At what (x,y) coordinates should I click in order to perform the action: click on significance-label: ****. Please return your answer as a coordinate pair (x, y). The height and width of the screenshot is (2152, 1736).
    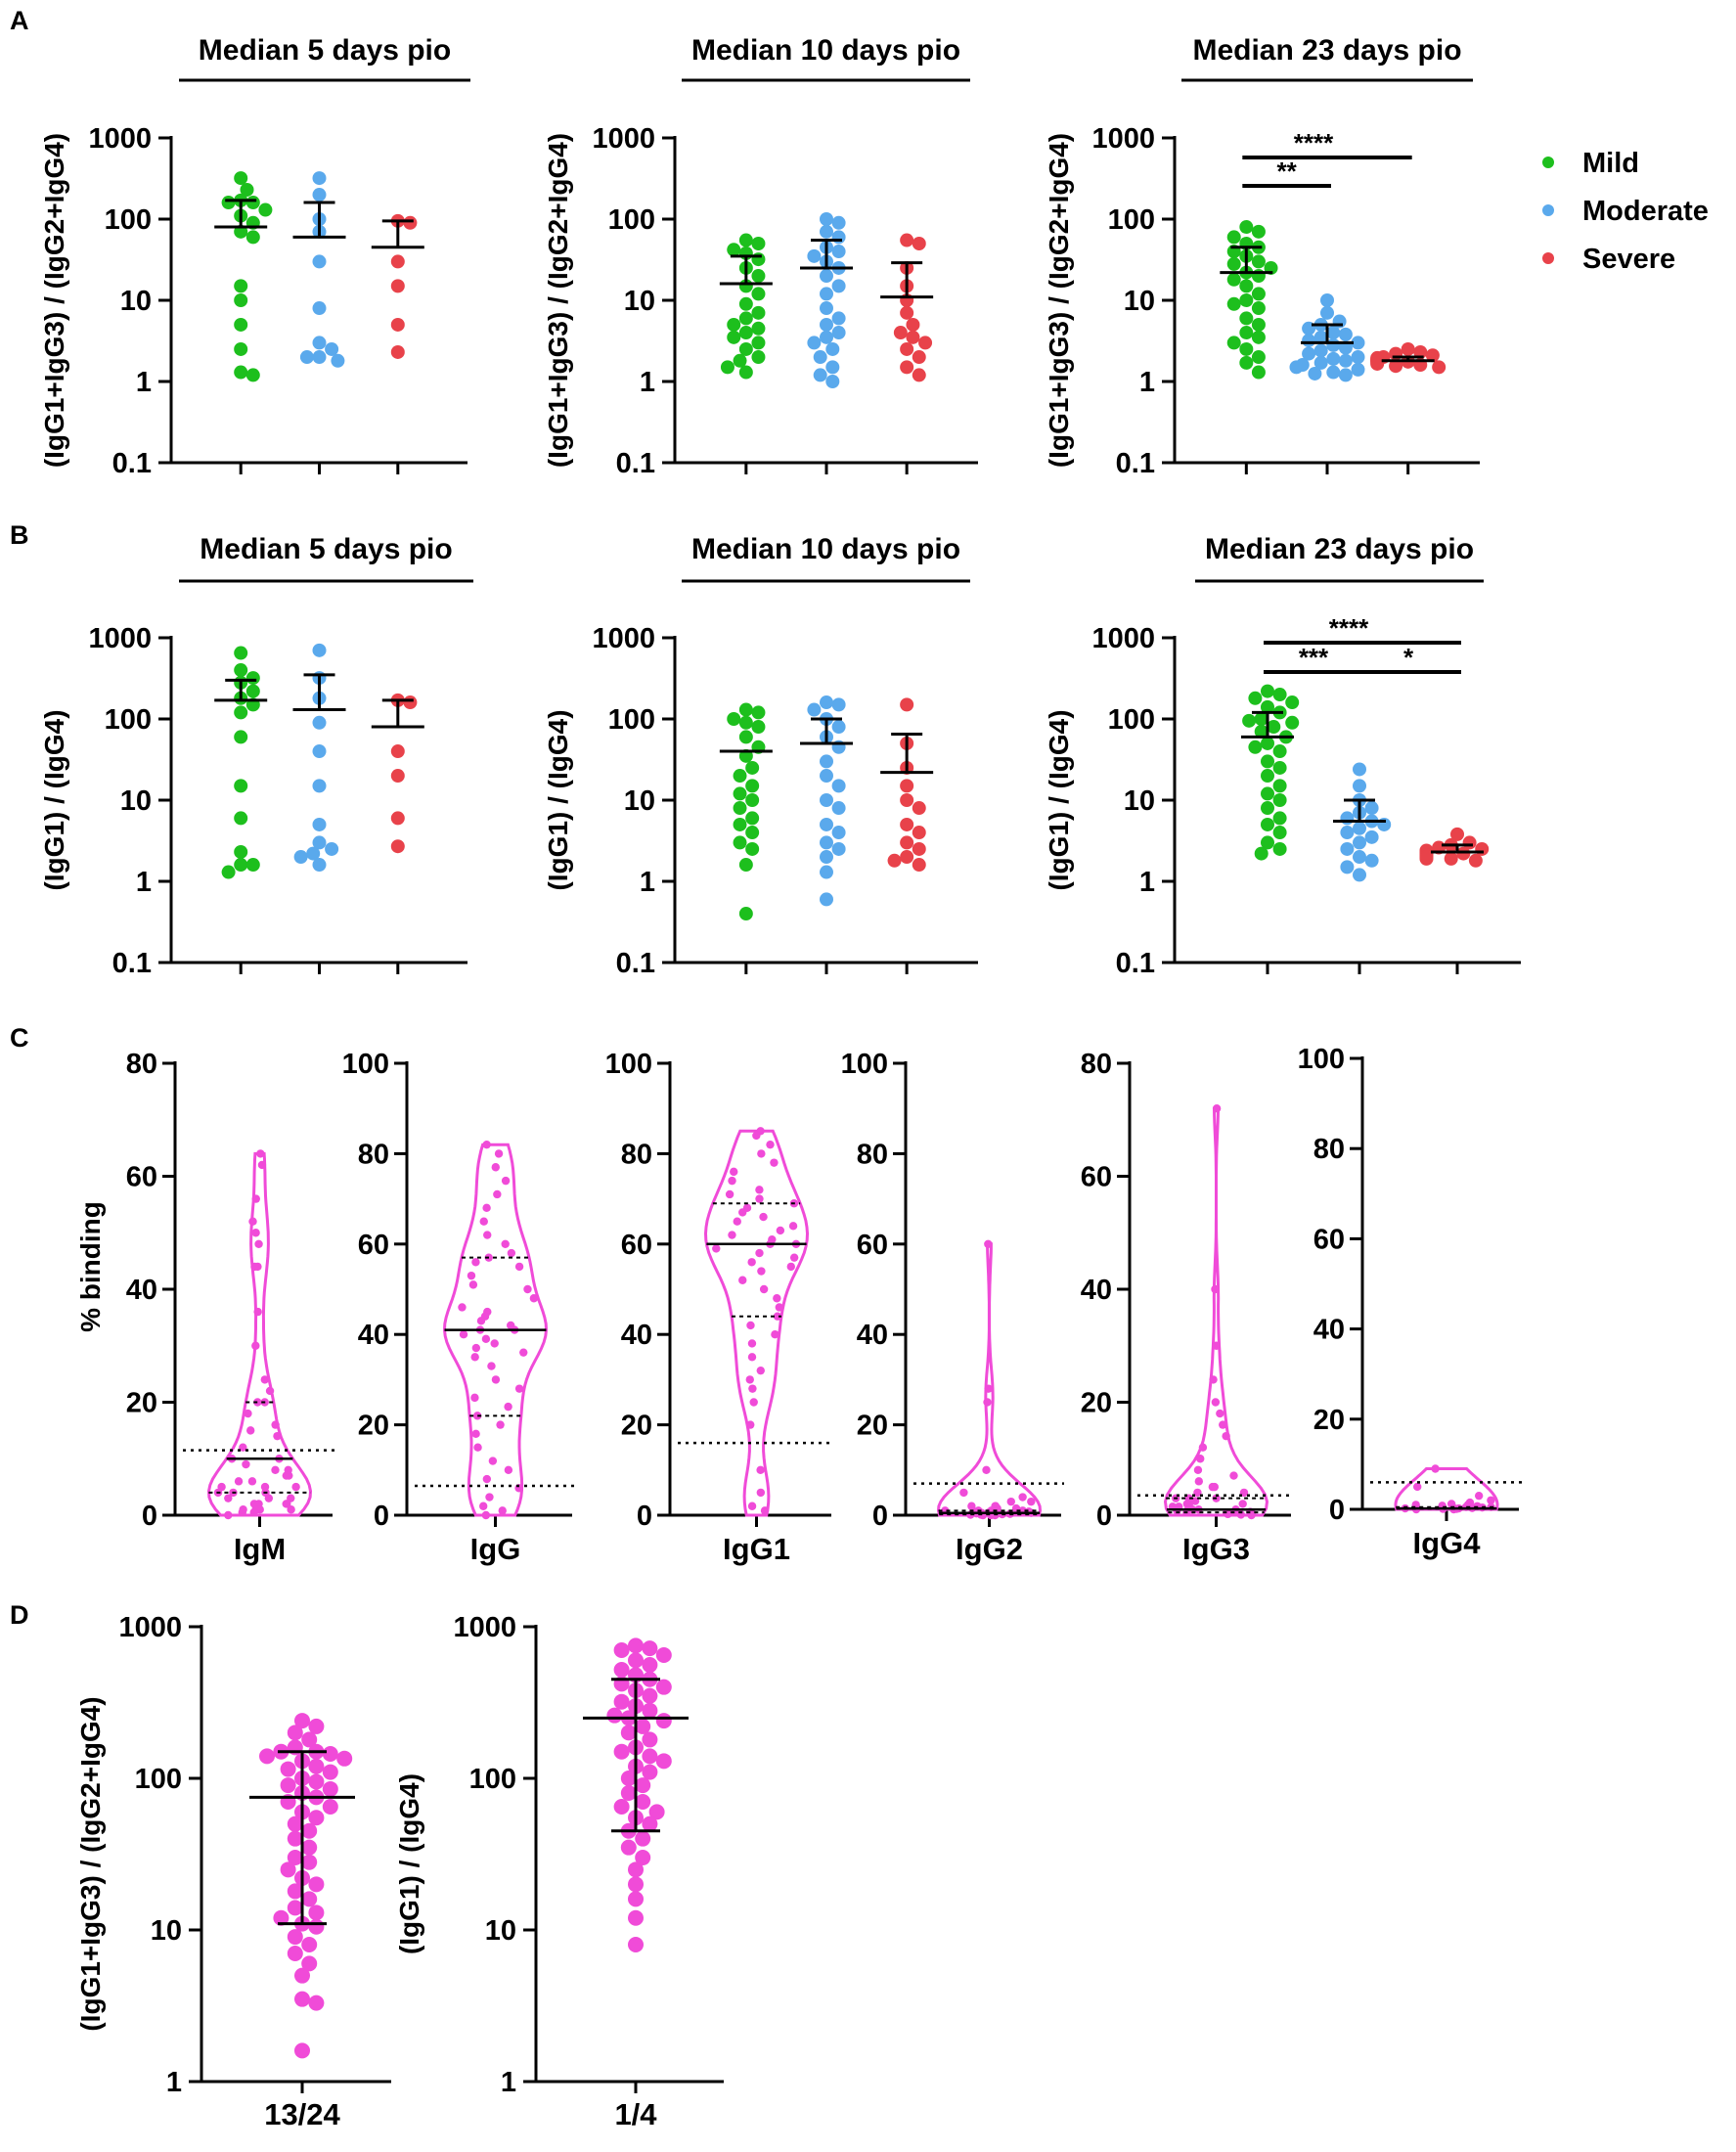
    Looking at the image, I should click on (1314, 143).